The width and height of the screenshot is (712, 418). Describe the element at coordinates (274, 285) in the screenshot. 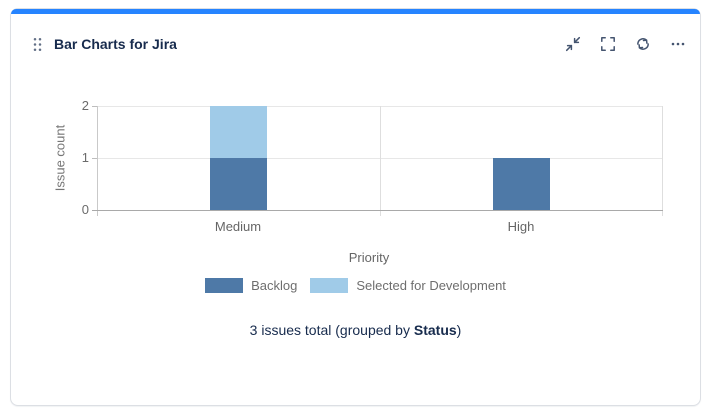

I see `legend-label: Backlog` at that location.